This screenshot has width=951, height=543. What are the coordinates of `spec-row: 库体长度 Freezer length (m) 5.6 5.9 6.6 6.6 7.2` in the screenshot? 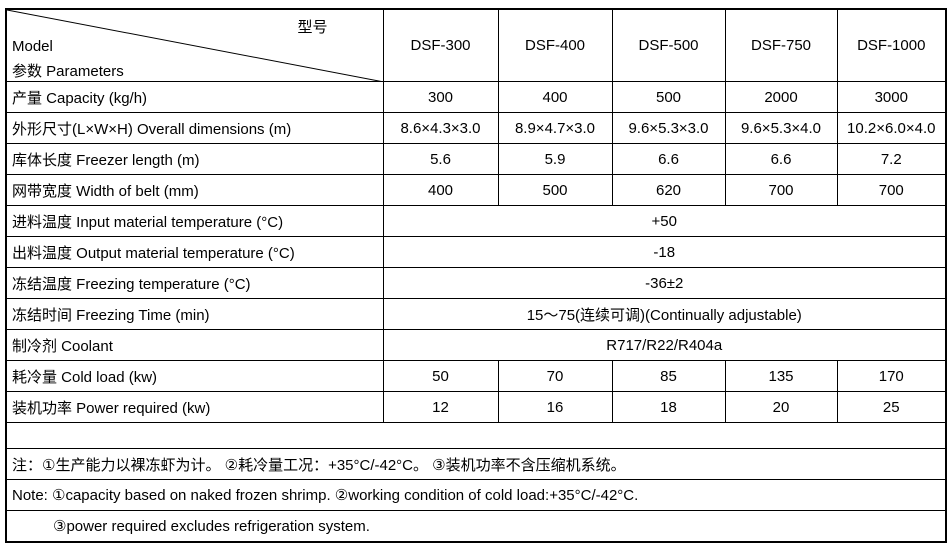 It's located at (476, 159).